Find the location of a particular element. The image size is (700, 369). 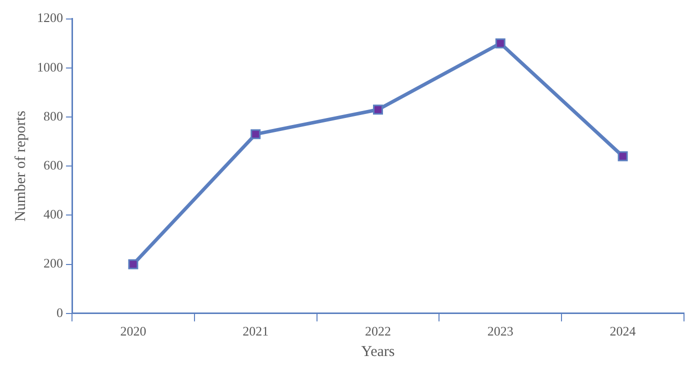

y-tick-label: 0 is located at coordinates (59, 312).